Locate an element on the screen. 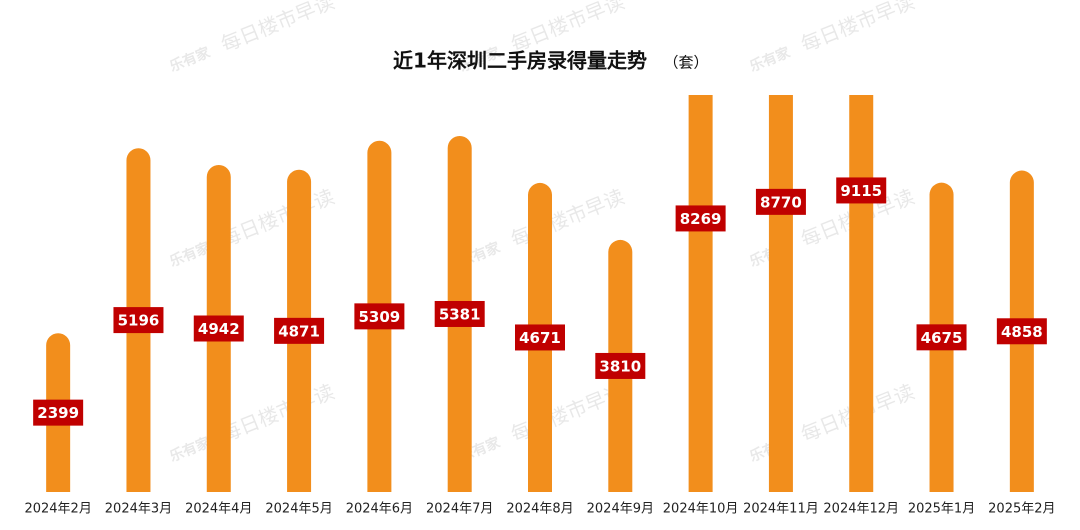 The image size is (1080, 530). value-label: 9115 is located at coordinates (861, 191).